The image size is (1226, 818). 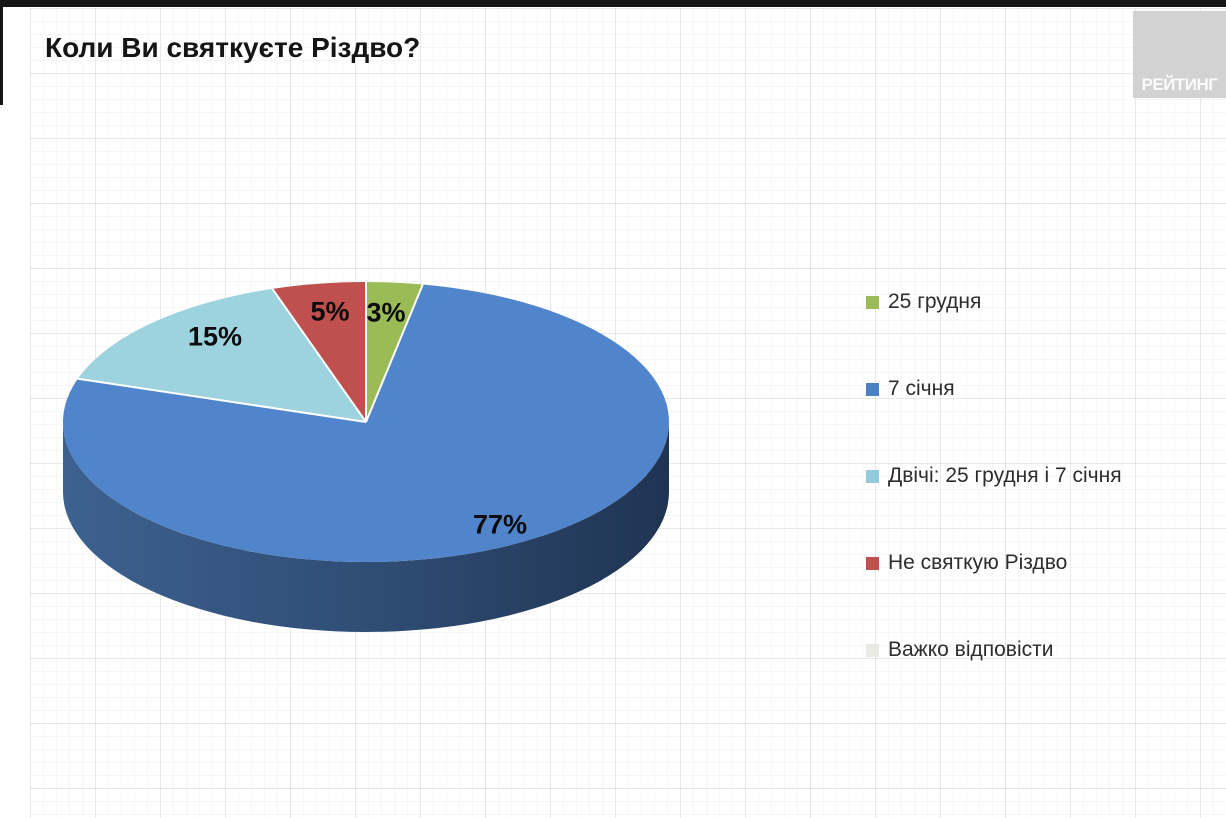 What do you see at coordinates (994, 302) in the screenshot?
I see `legend-item-0: 25 грудня` at bounding box center [994, 302].